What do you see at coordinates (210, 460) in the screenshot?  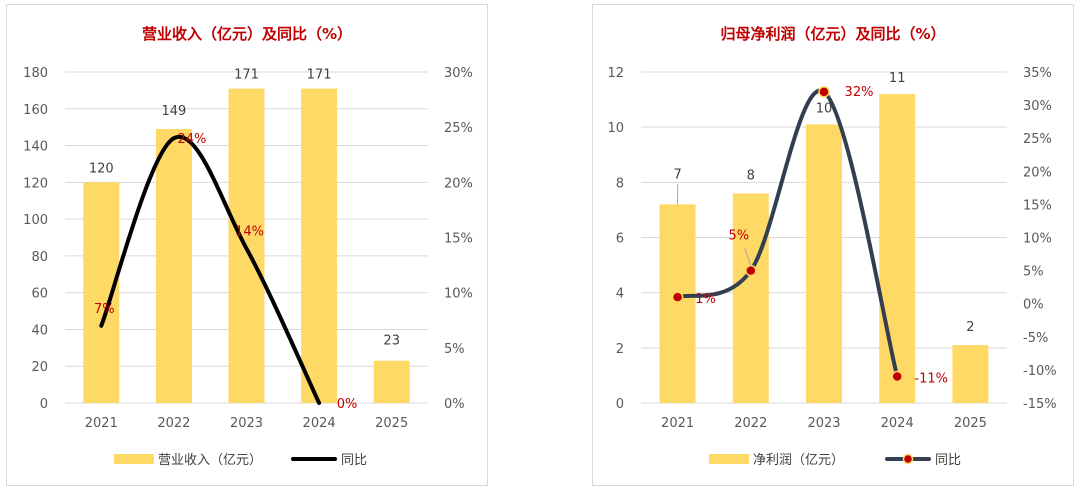 I see `legend-bar-label: 营业收入（亿元）` at bounding box center [210, 460].